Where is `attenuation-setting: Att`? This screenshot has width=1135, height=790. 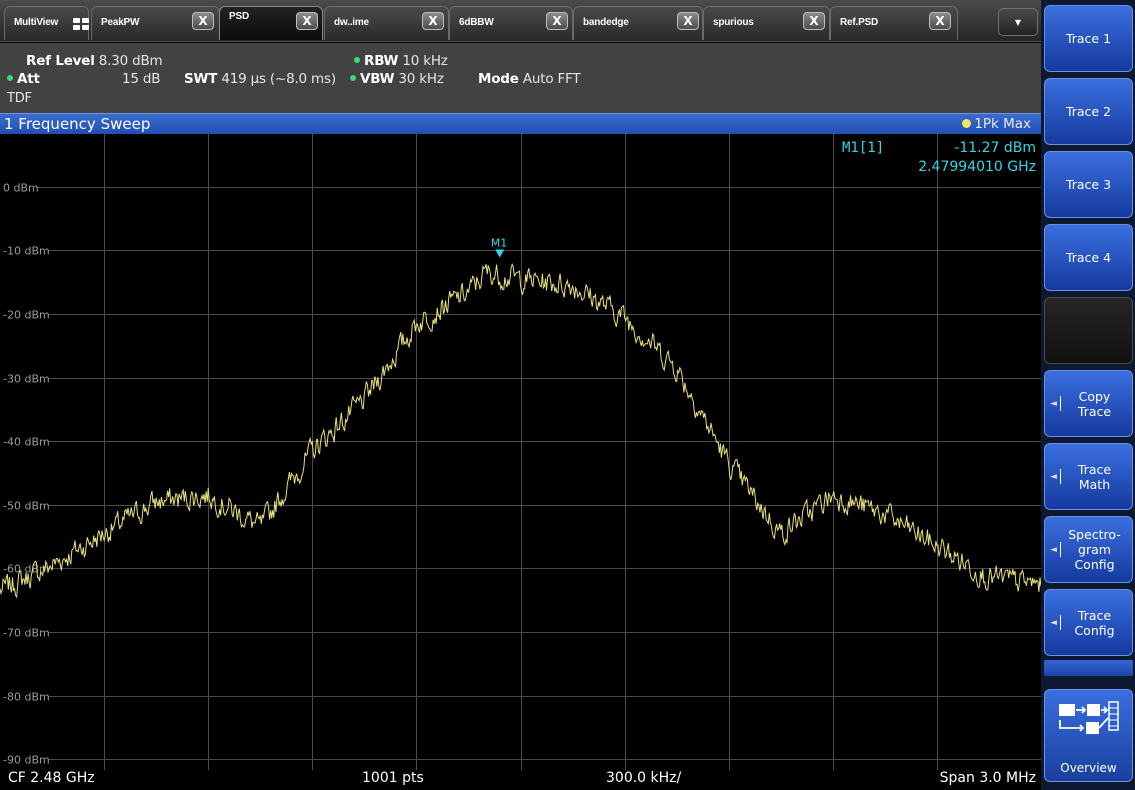 attenuation-setting: Att is located at coordinates (23, 79).